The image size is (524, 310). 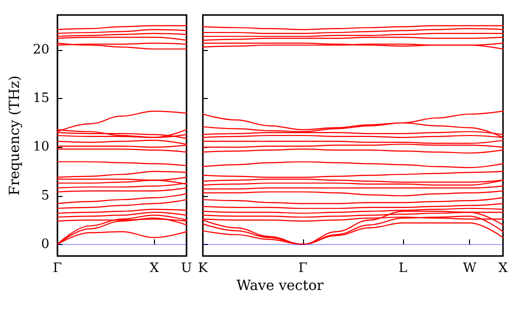 What do you see at coordinates (186, 268) in the screenshot?
I see `x-tick-label: U` at bounding box center [186, 268].